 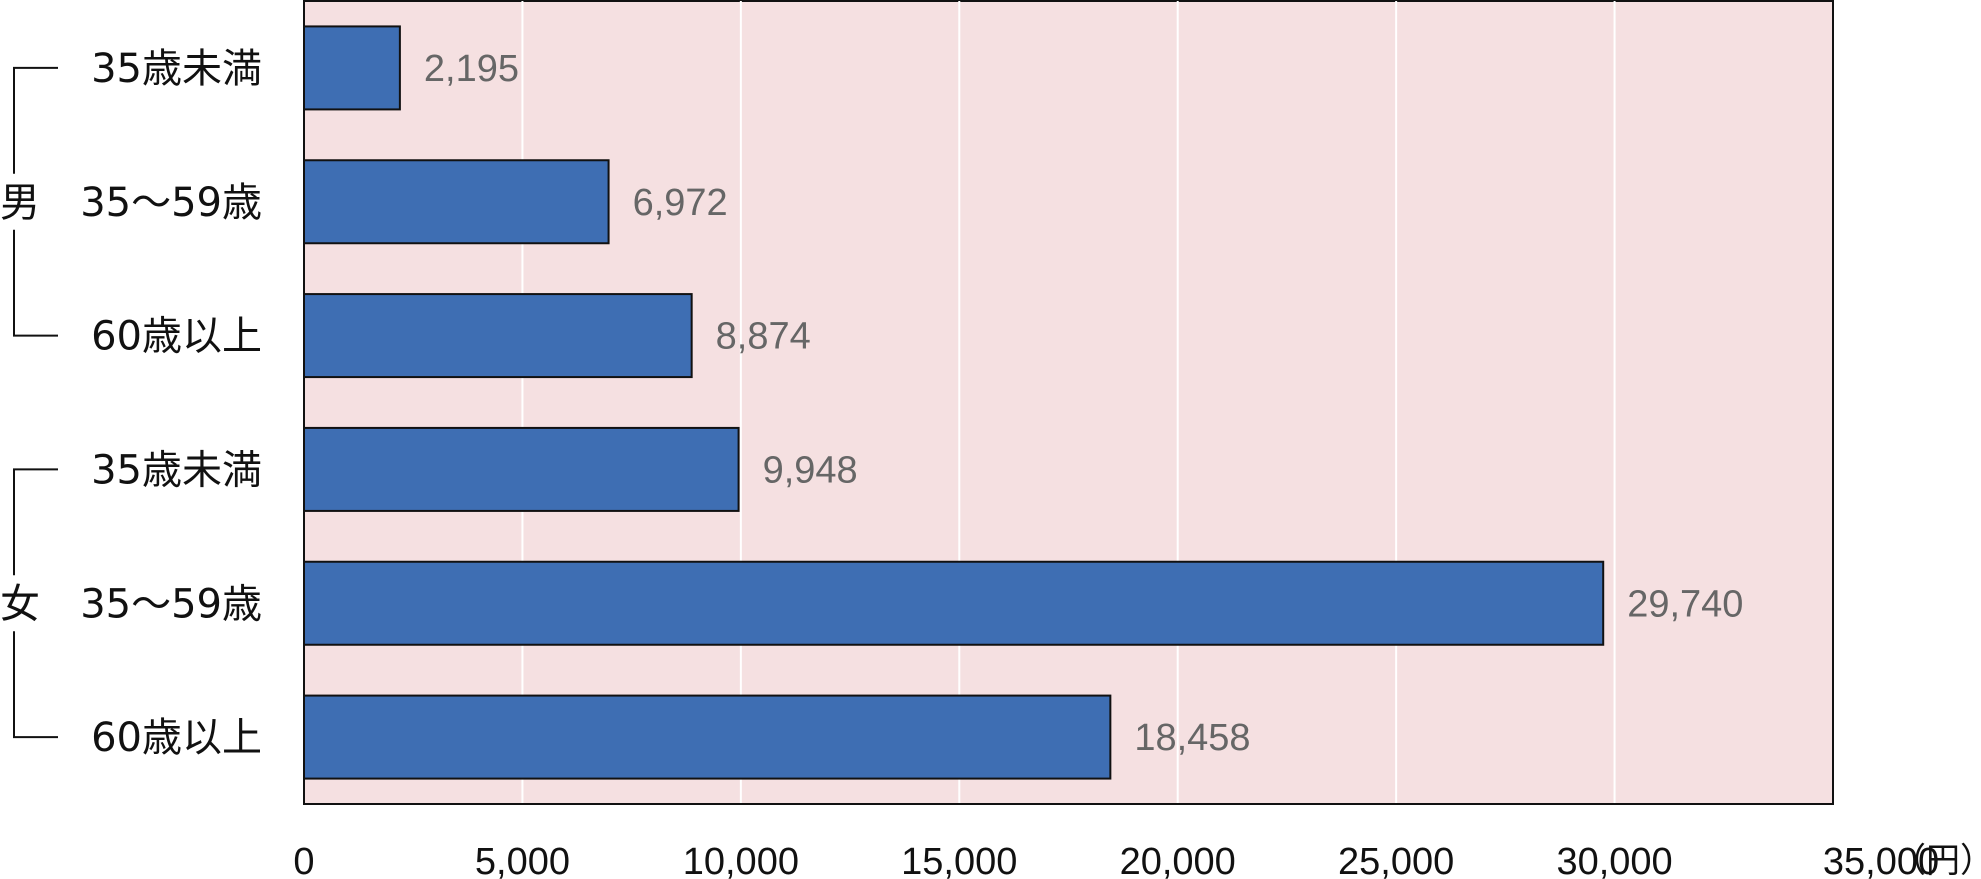 What do you see at coordinates (763, 337) in the screenshot?
I see `data-label: 8,874` at bounding box center [763, 337].